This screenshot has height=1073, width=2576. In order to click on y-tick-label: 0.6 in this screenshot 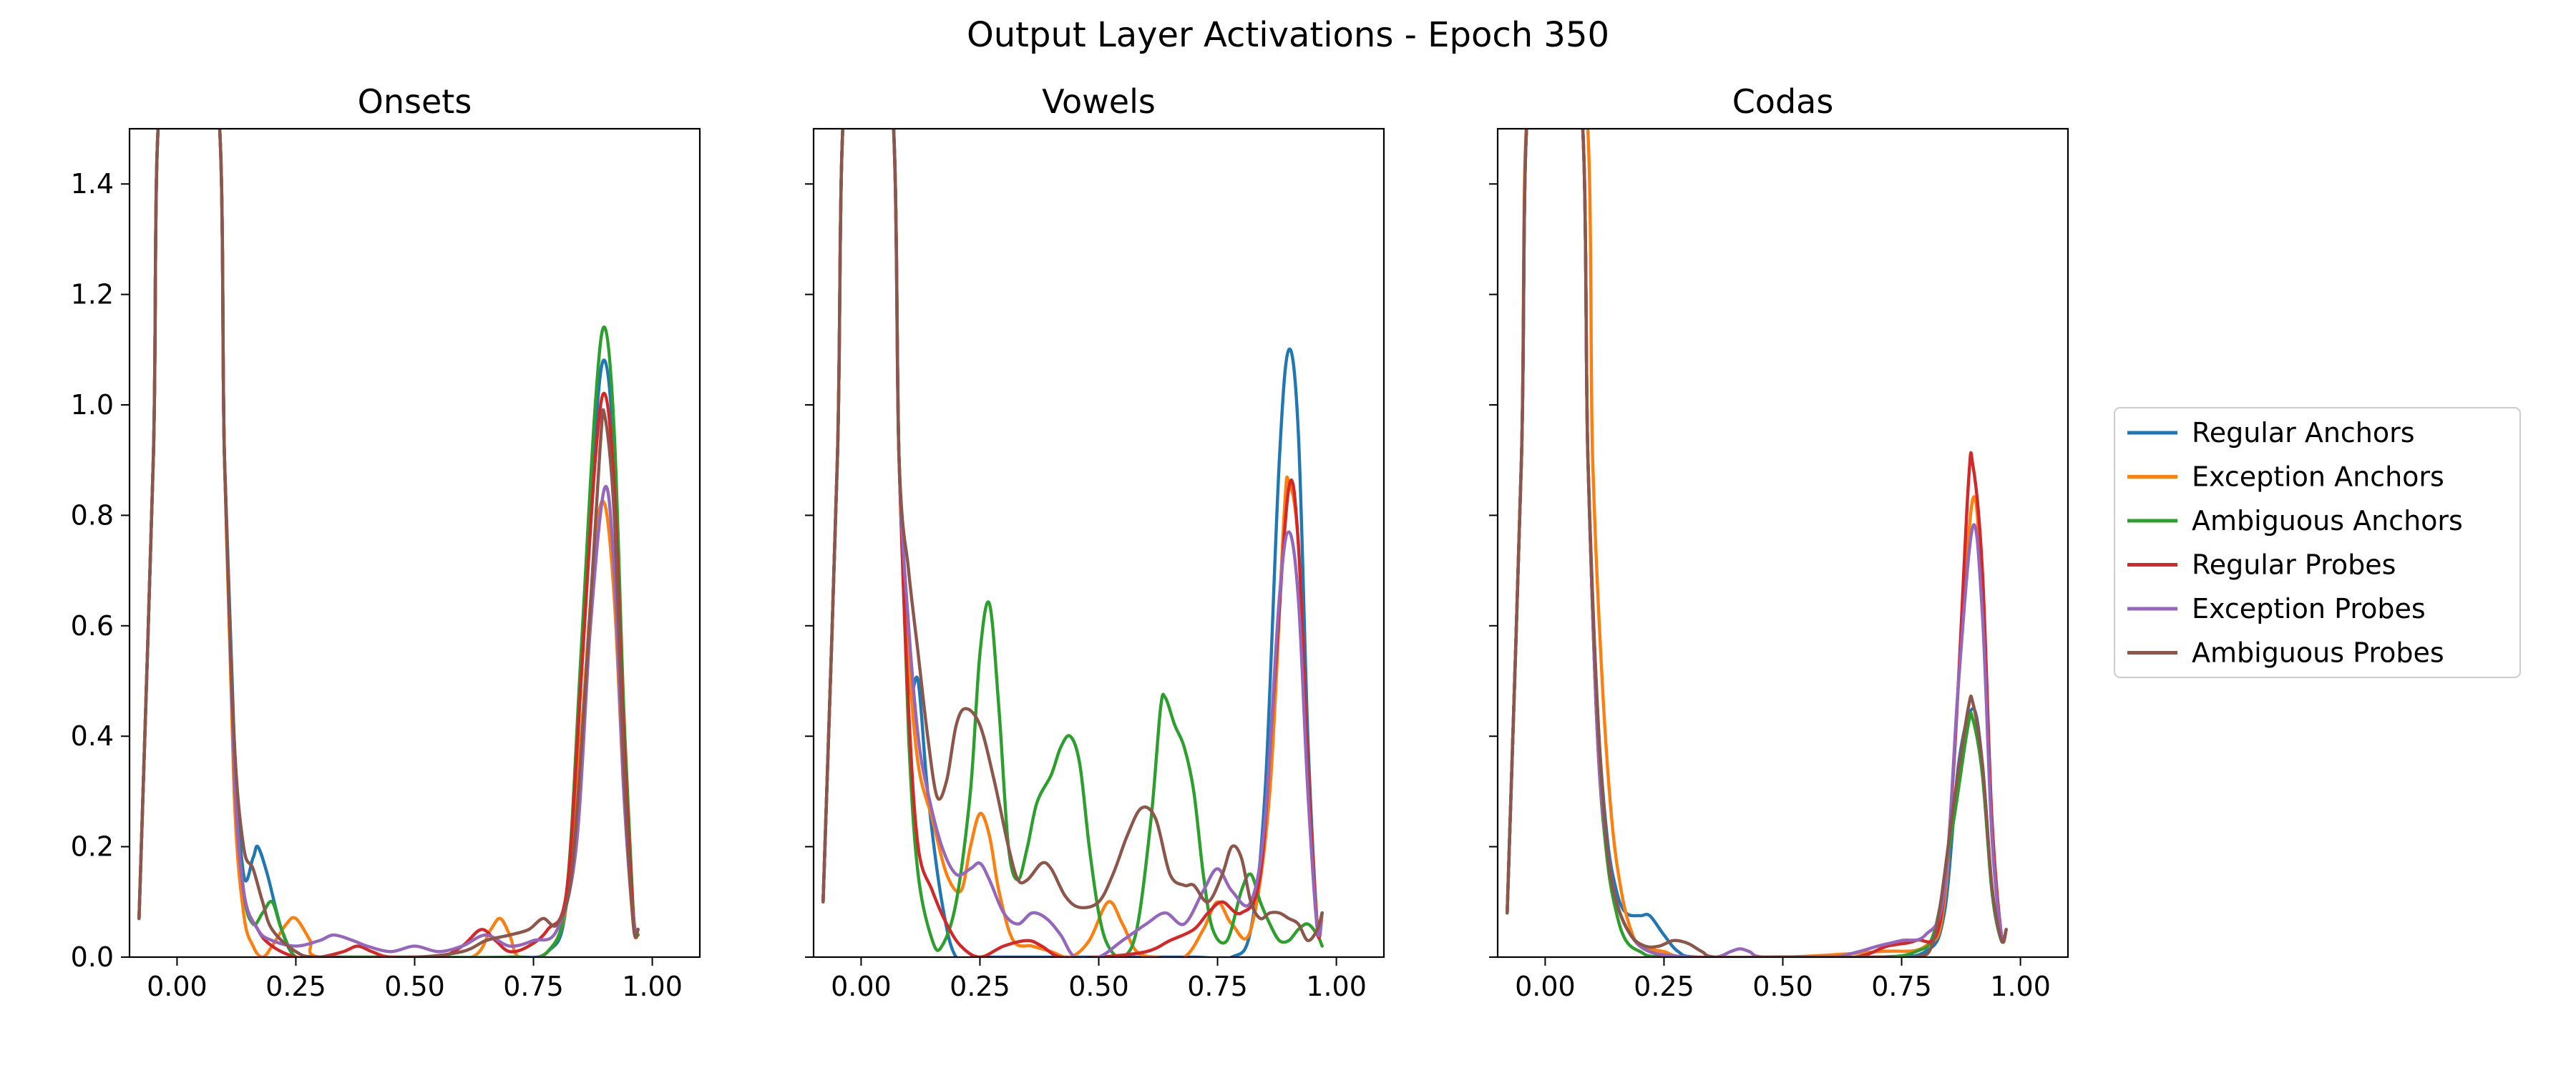, I will do `click(92, 626)`.